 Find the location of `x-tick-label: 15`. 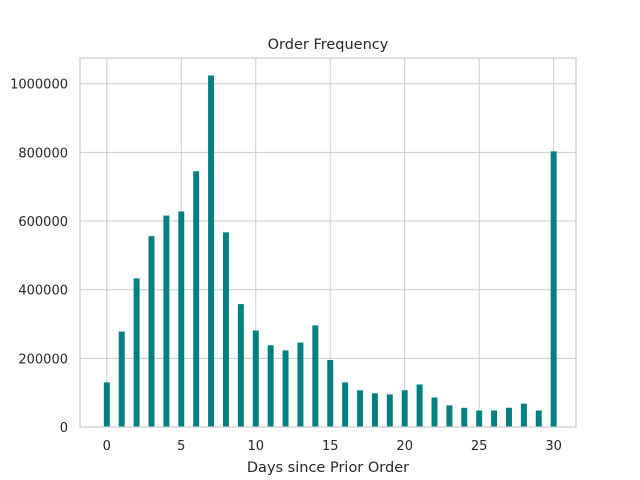

x-tick-label: 15 is located at coordinates (330, 446).